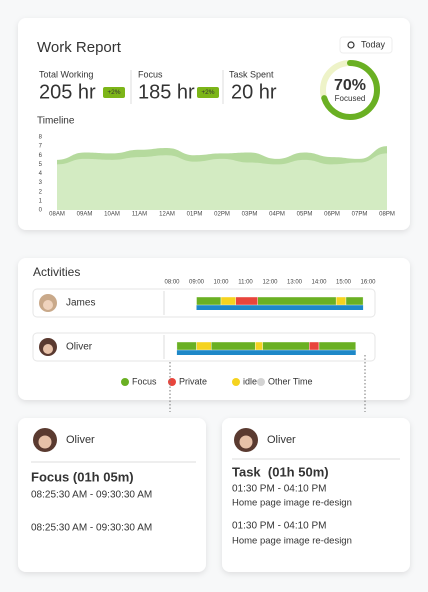 The image size is (428, 592). What do you see at coordinates (41, 174) in the screenshot?
I see `y-tick-label: 4` at bounding box center [41, 174].